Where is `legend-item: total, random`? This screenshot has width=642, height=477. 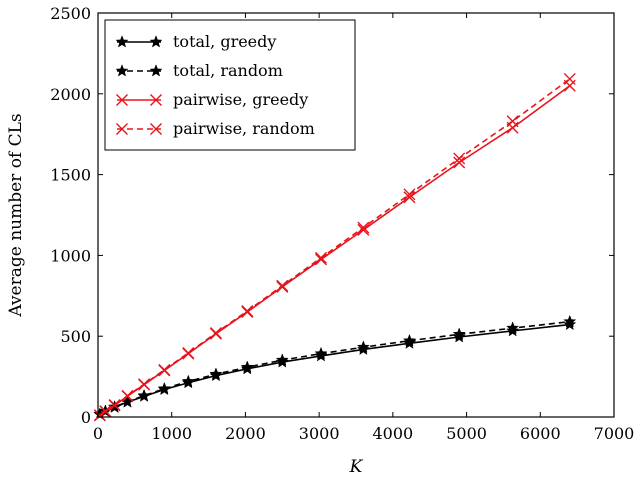 legend-item: total, random is located at coordinates (199, 70).